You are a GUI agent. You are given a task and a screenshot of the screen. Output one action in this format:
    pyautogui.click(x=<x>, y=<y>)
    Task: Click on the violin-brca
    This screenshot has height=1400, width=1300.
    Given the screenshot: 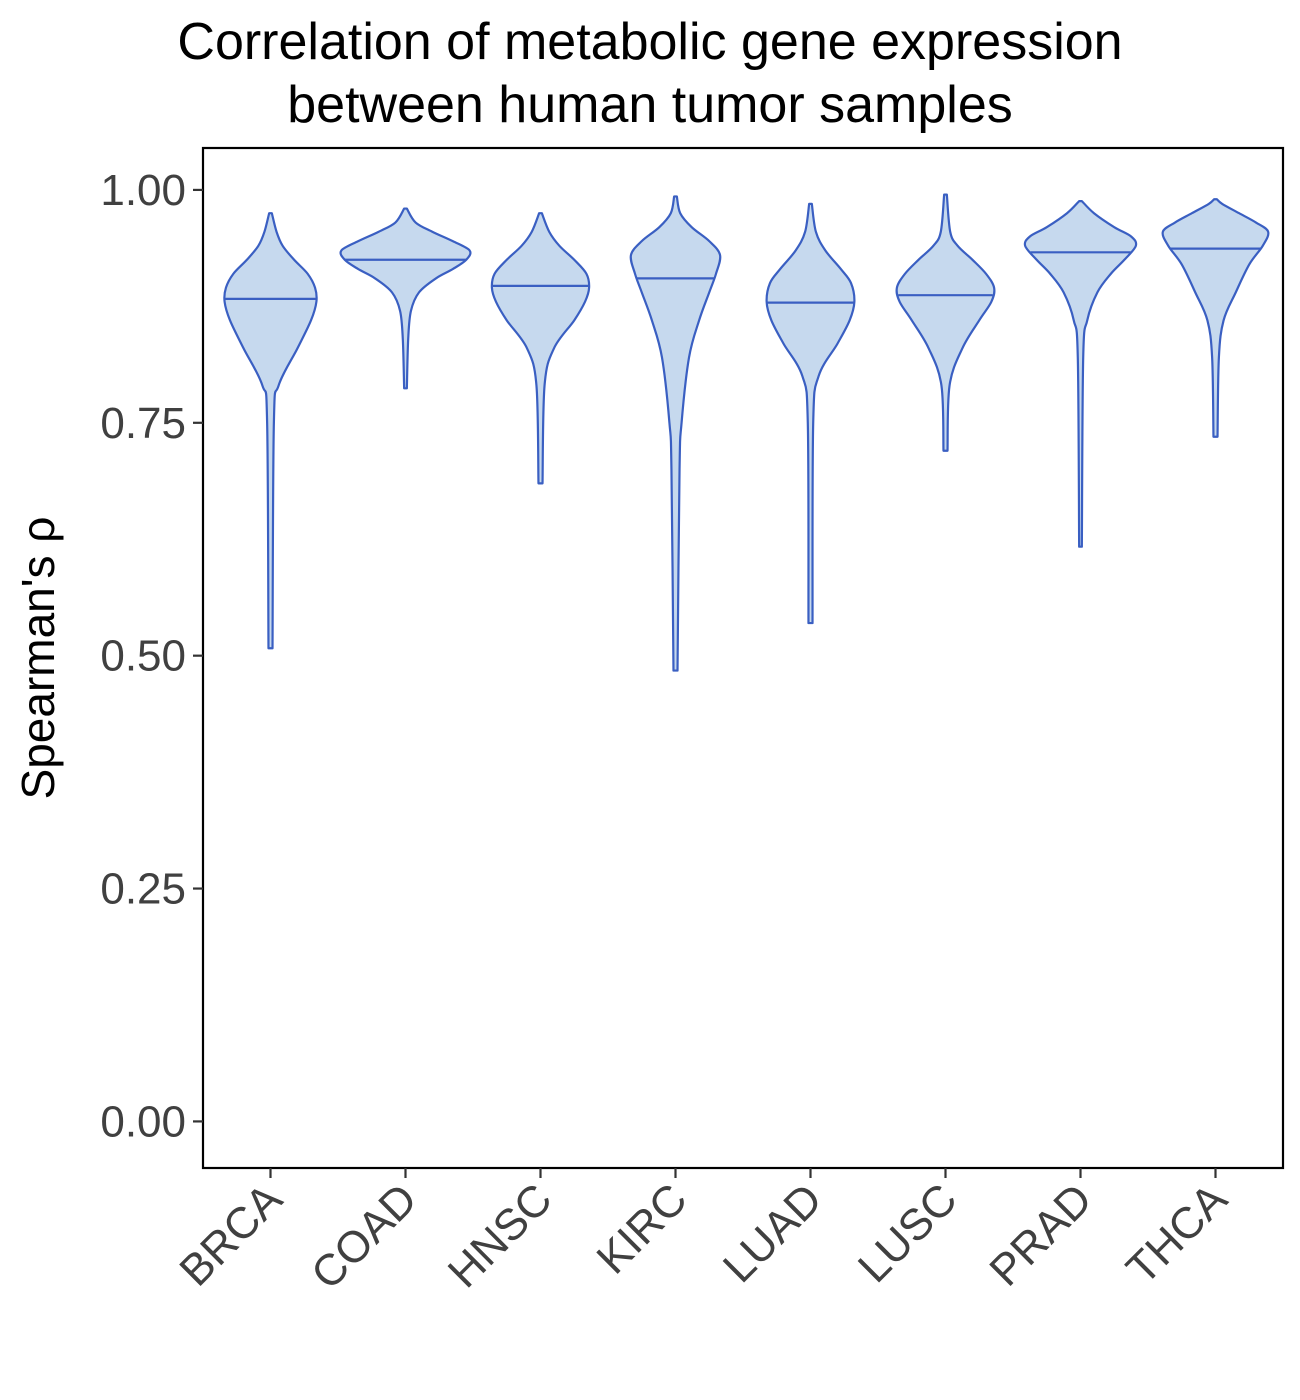 What is the action you would take?
    pyautogui.click(x=270, y=431)
    